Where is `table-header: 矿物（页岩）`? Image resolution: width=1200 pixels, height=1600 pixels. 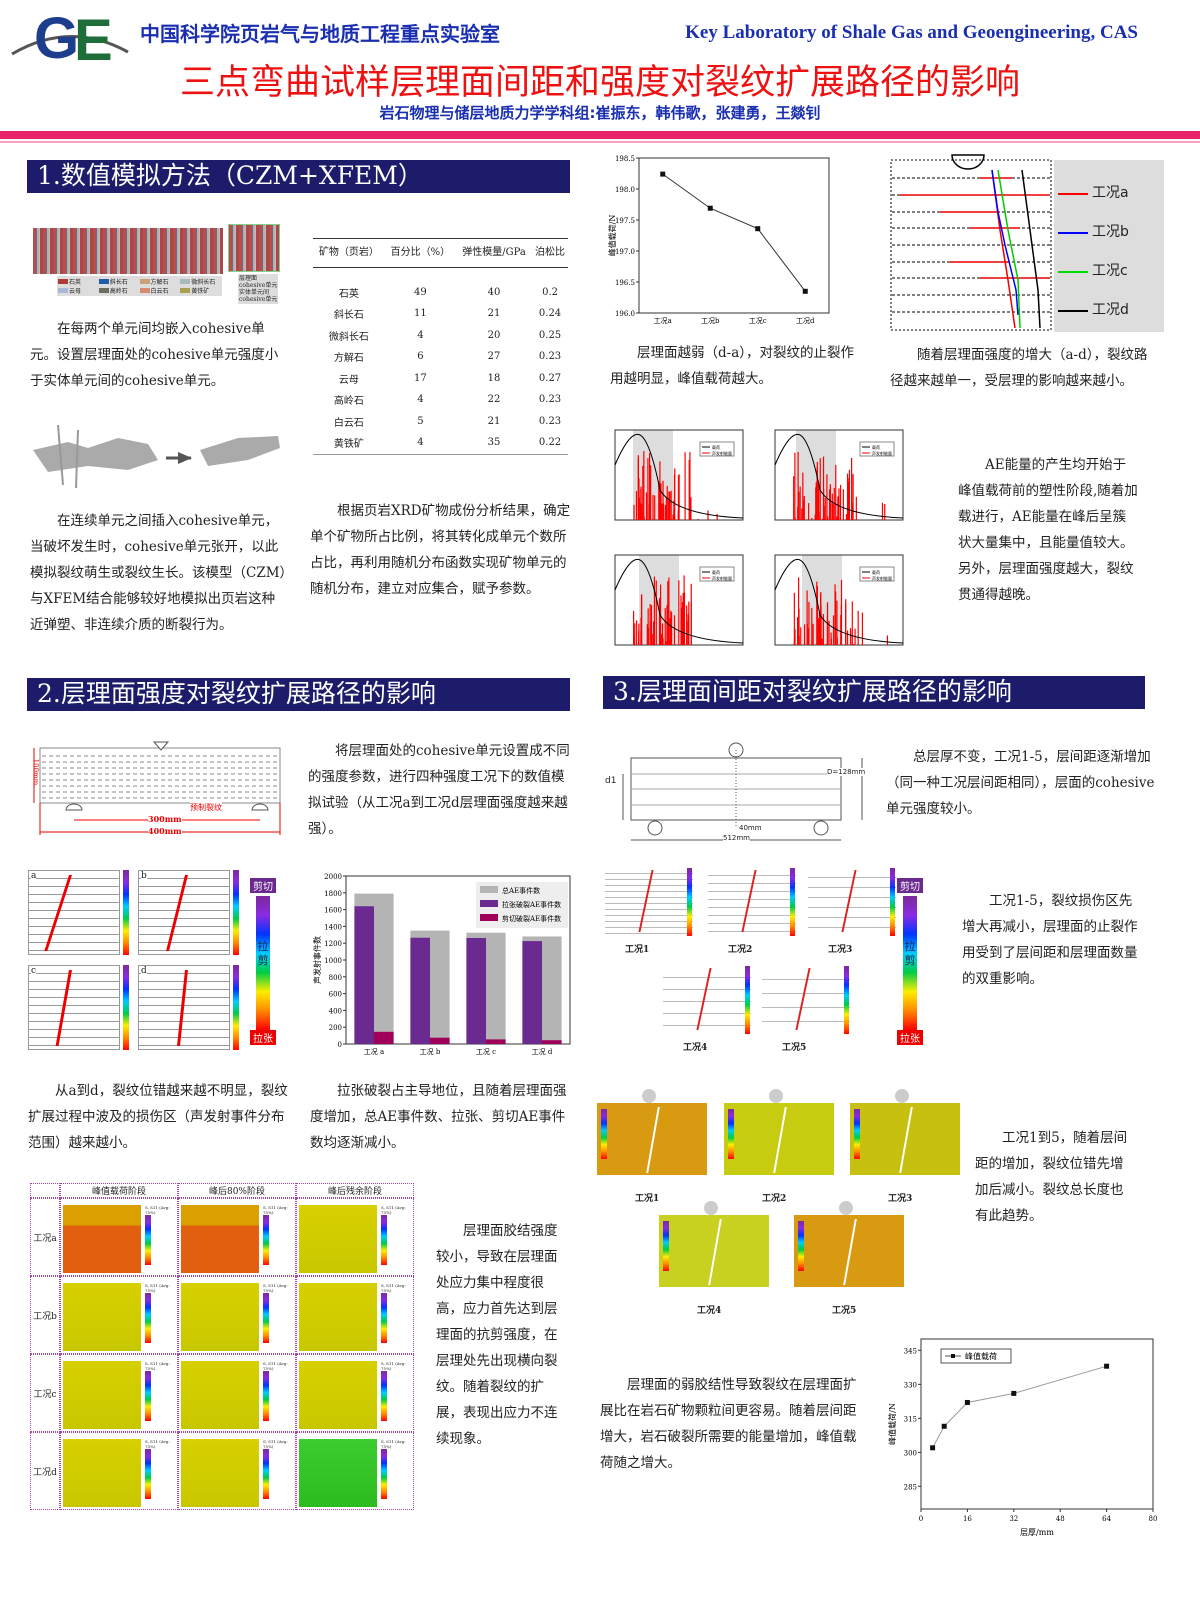
table-header: 矿物（页岩） is located at coordinates (348, 252).